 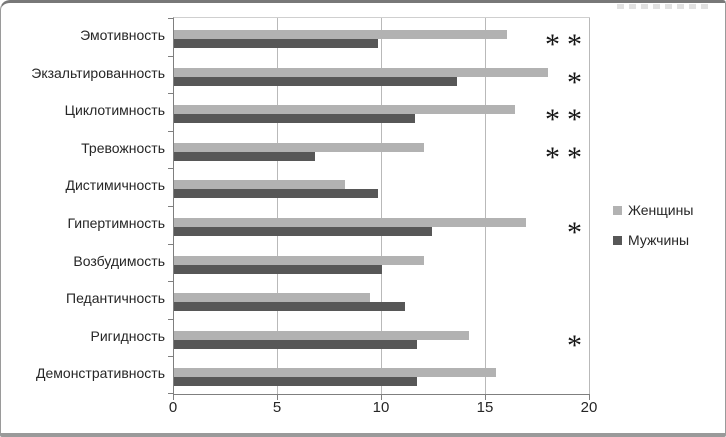 I want to click on x-axis-labels: 0 5 10 15 20, so click(x=386, y=409).